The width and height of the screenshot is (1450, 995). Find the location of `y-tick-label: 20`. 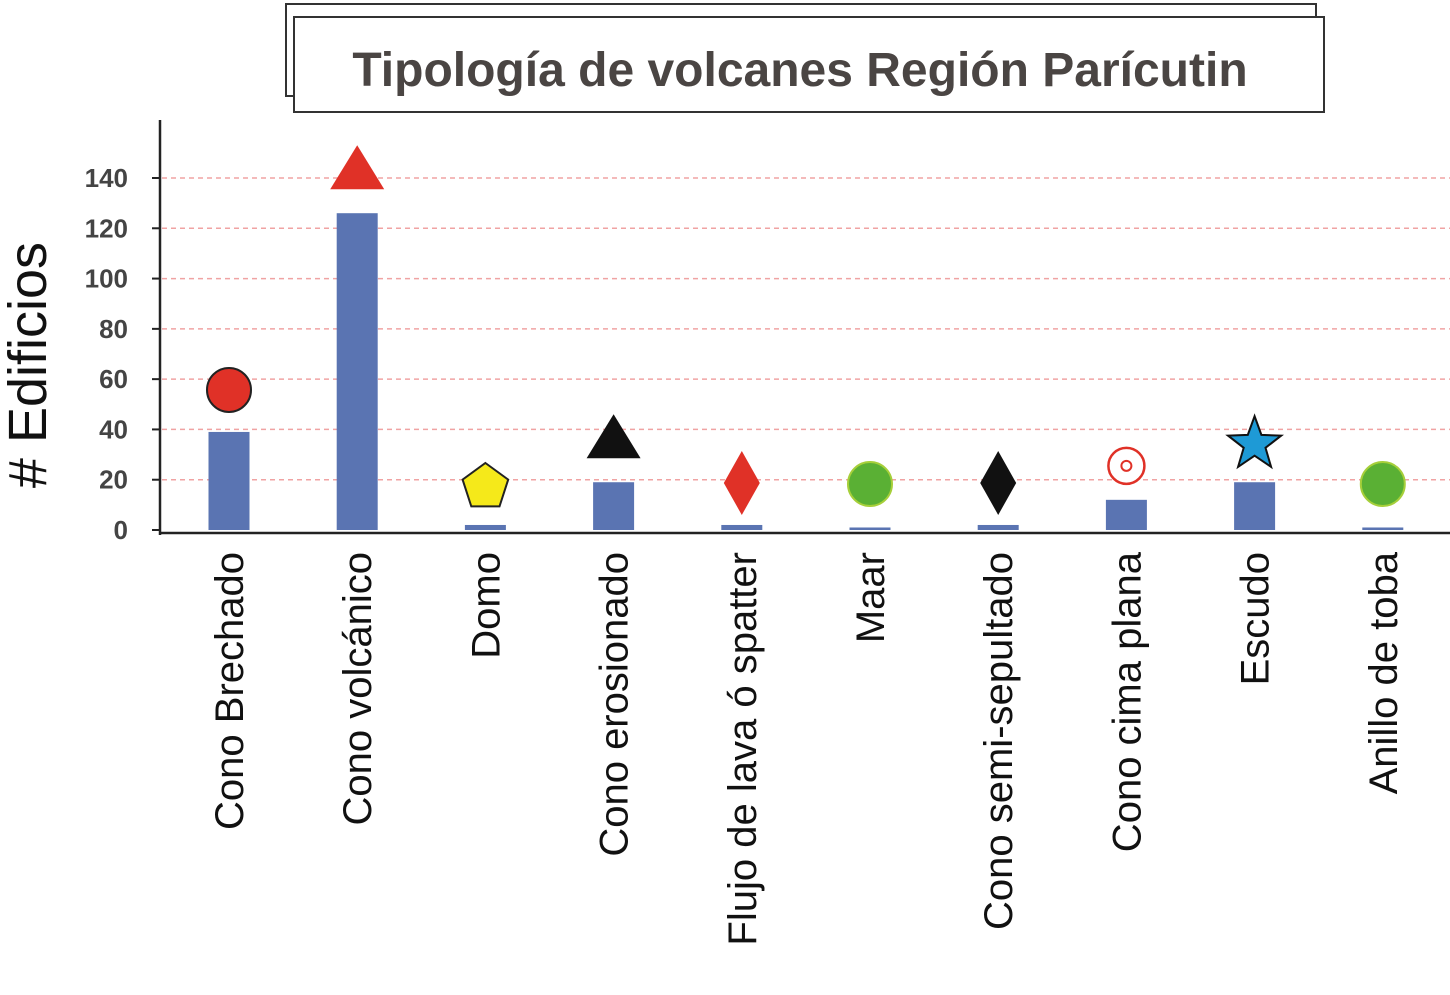

y-tick-label: 20 is located at coordinates (113, 480).